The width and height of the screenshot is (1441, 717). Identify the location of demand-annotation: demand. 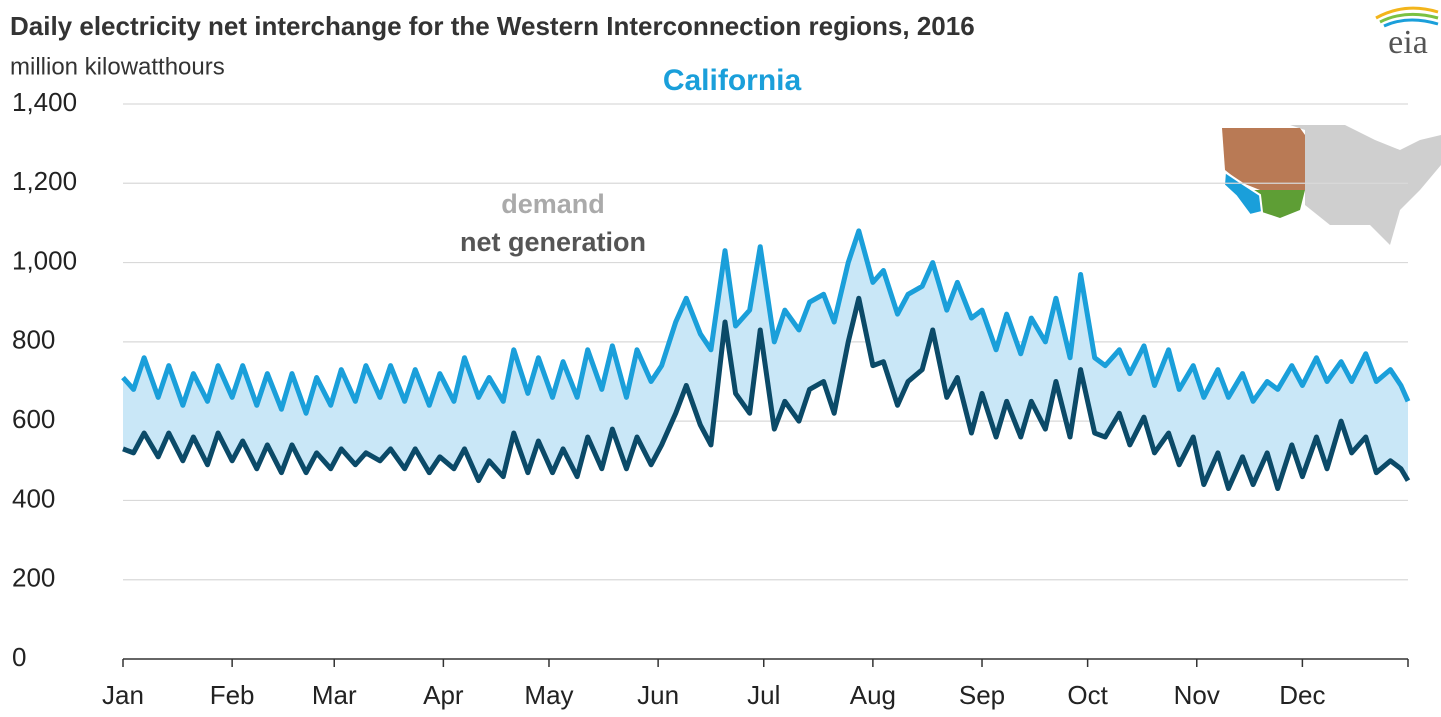
(553, 204).